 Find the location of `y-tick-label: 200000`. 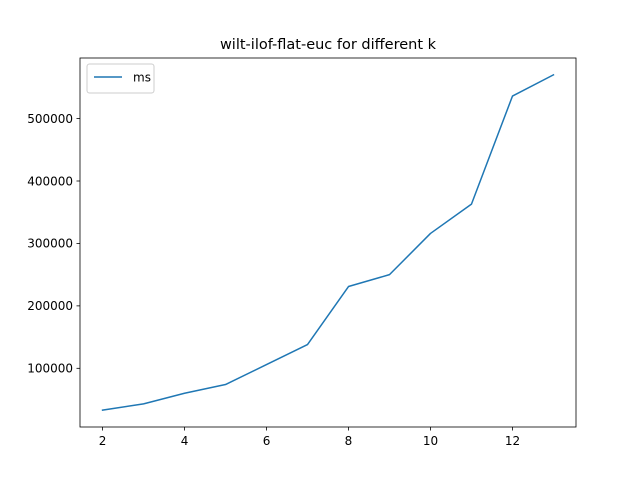

y-tick-label: 200000 is located at coordinates (50, 306).